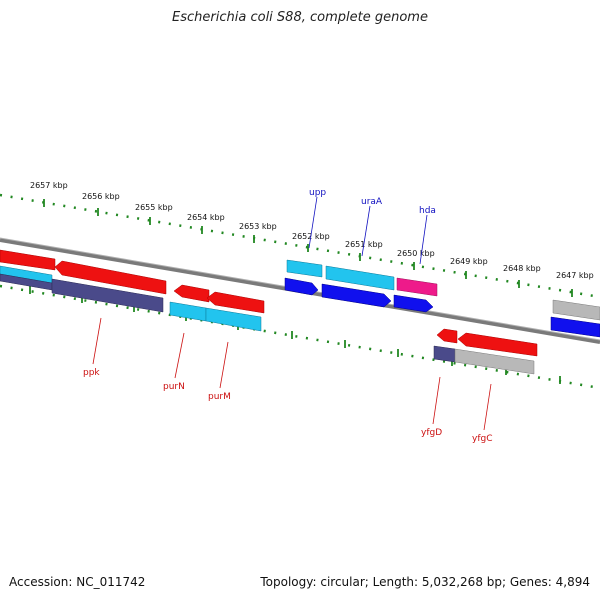 Image resolution: width=600 pixels, height=600 pixels. What do you see at coordinates (174, 387) in the screenshot?
I see `gene-label-purN: purN` at bounding box center [174, 387].